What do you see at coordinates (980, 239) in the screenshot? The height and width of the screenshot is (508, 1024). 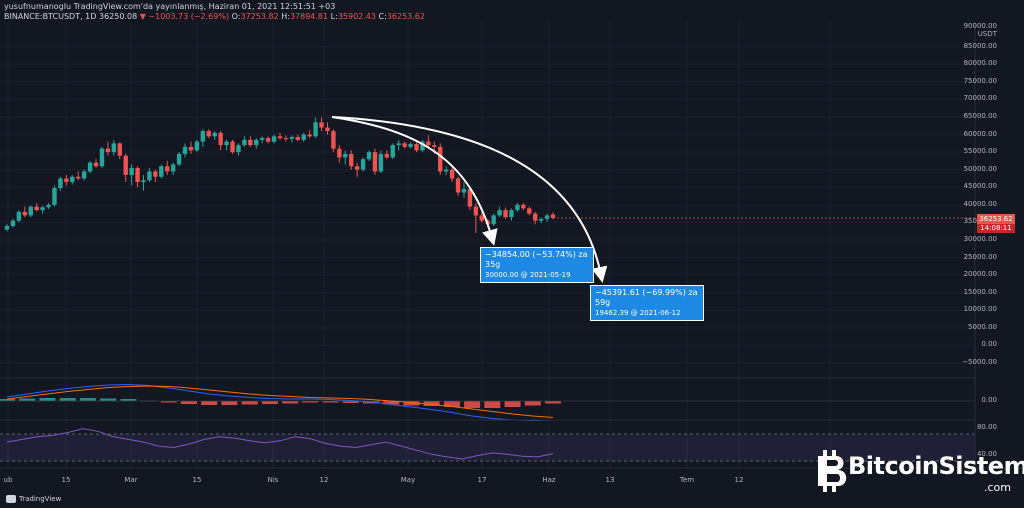 I see `price-axis-label: 30000.00` at bounding box center [980, 239].